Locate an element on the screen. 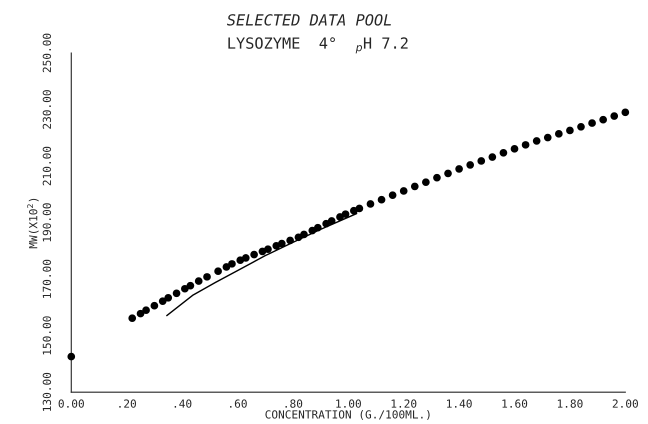  chart-title: SELECTED DATA POOL is located at coordinates (308, 20).